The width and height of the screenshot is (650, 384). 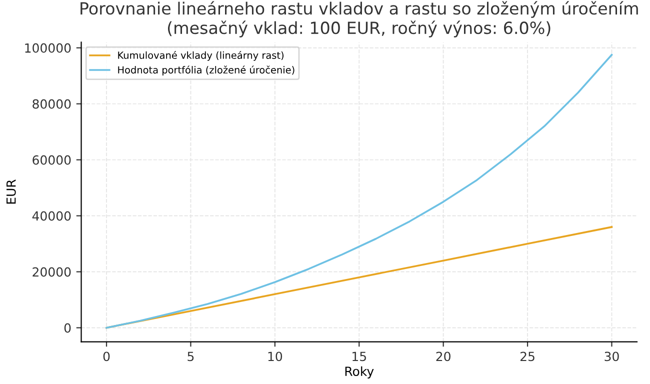 What do you see at coordinates (527, 357) in the screenshot?
I see `x-tick-label: 25` at bounding box center [527, 357].